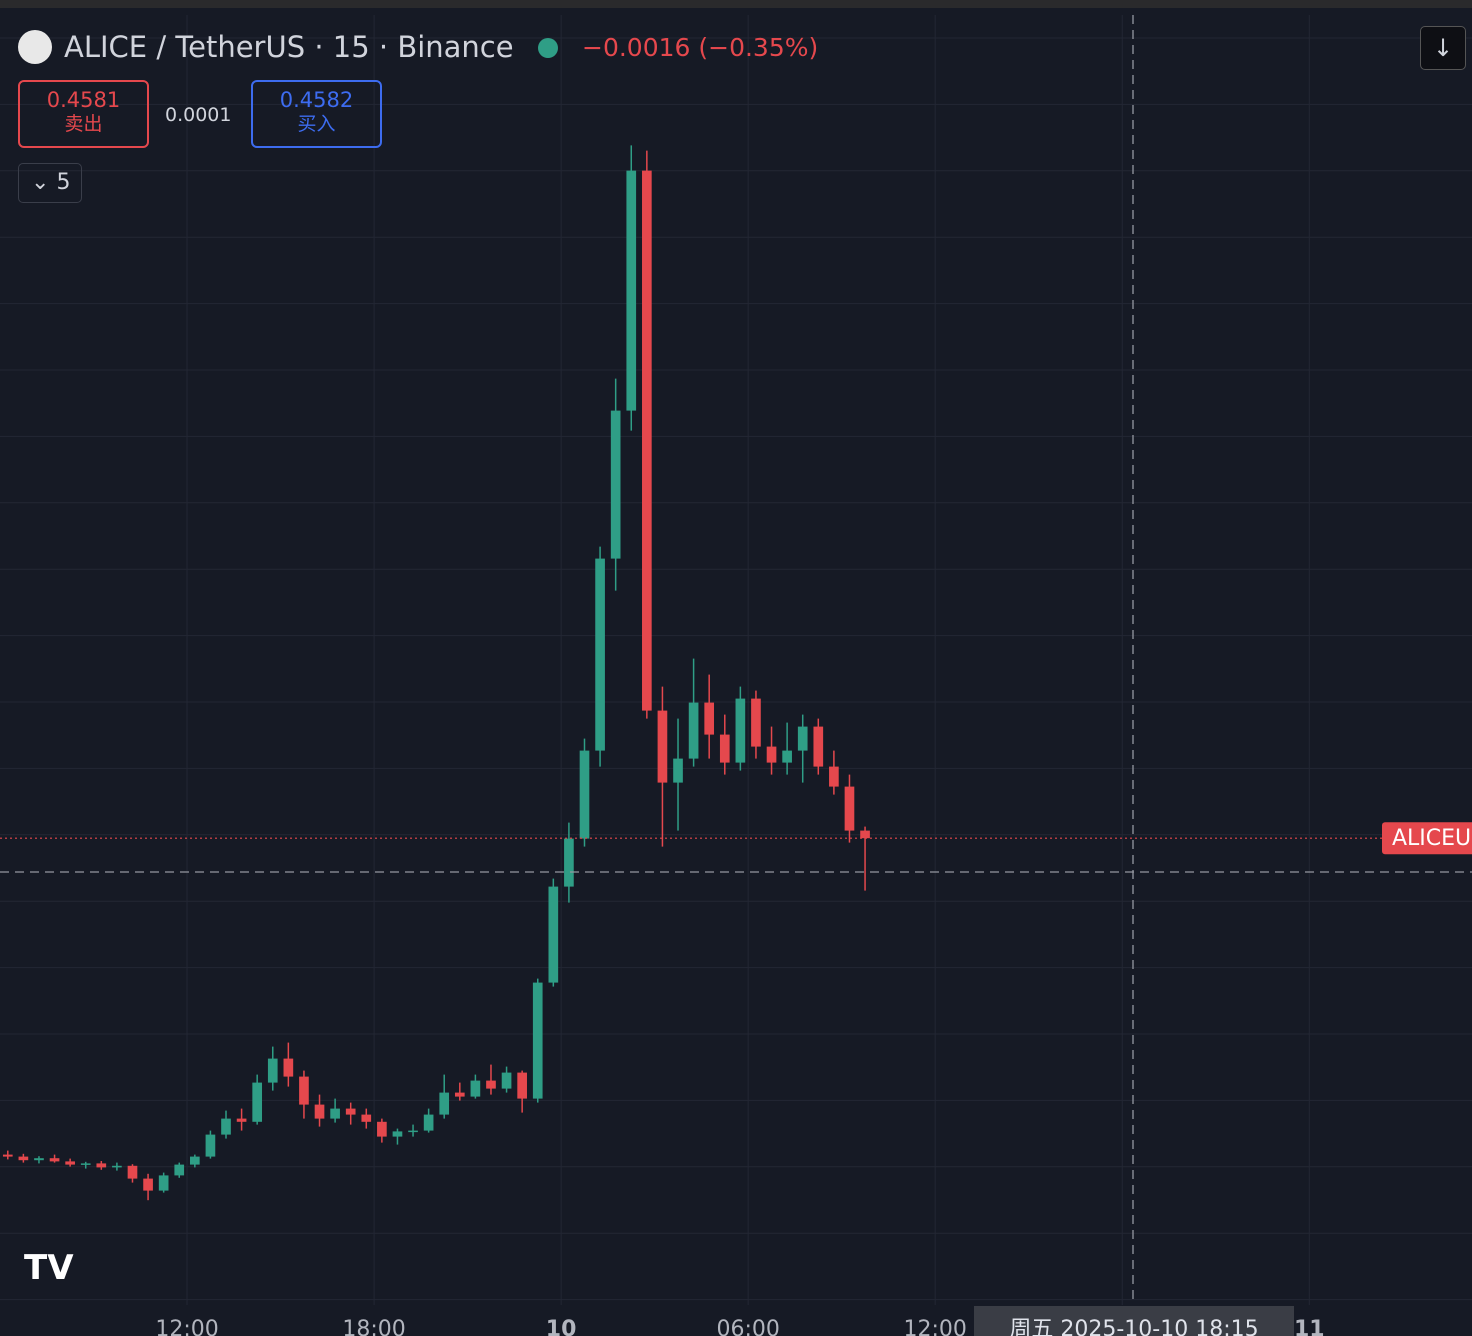 The width and height of the screenshot is (1472, 1336). What do you see at coordinates (1133, 1326) in the screenshot?
I see `crosshair-label: 周五 2025-10-10 18:15` at bounding box center [1133, 1326].